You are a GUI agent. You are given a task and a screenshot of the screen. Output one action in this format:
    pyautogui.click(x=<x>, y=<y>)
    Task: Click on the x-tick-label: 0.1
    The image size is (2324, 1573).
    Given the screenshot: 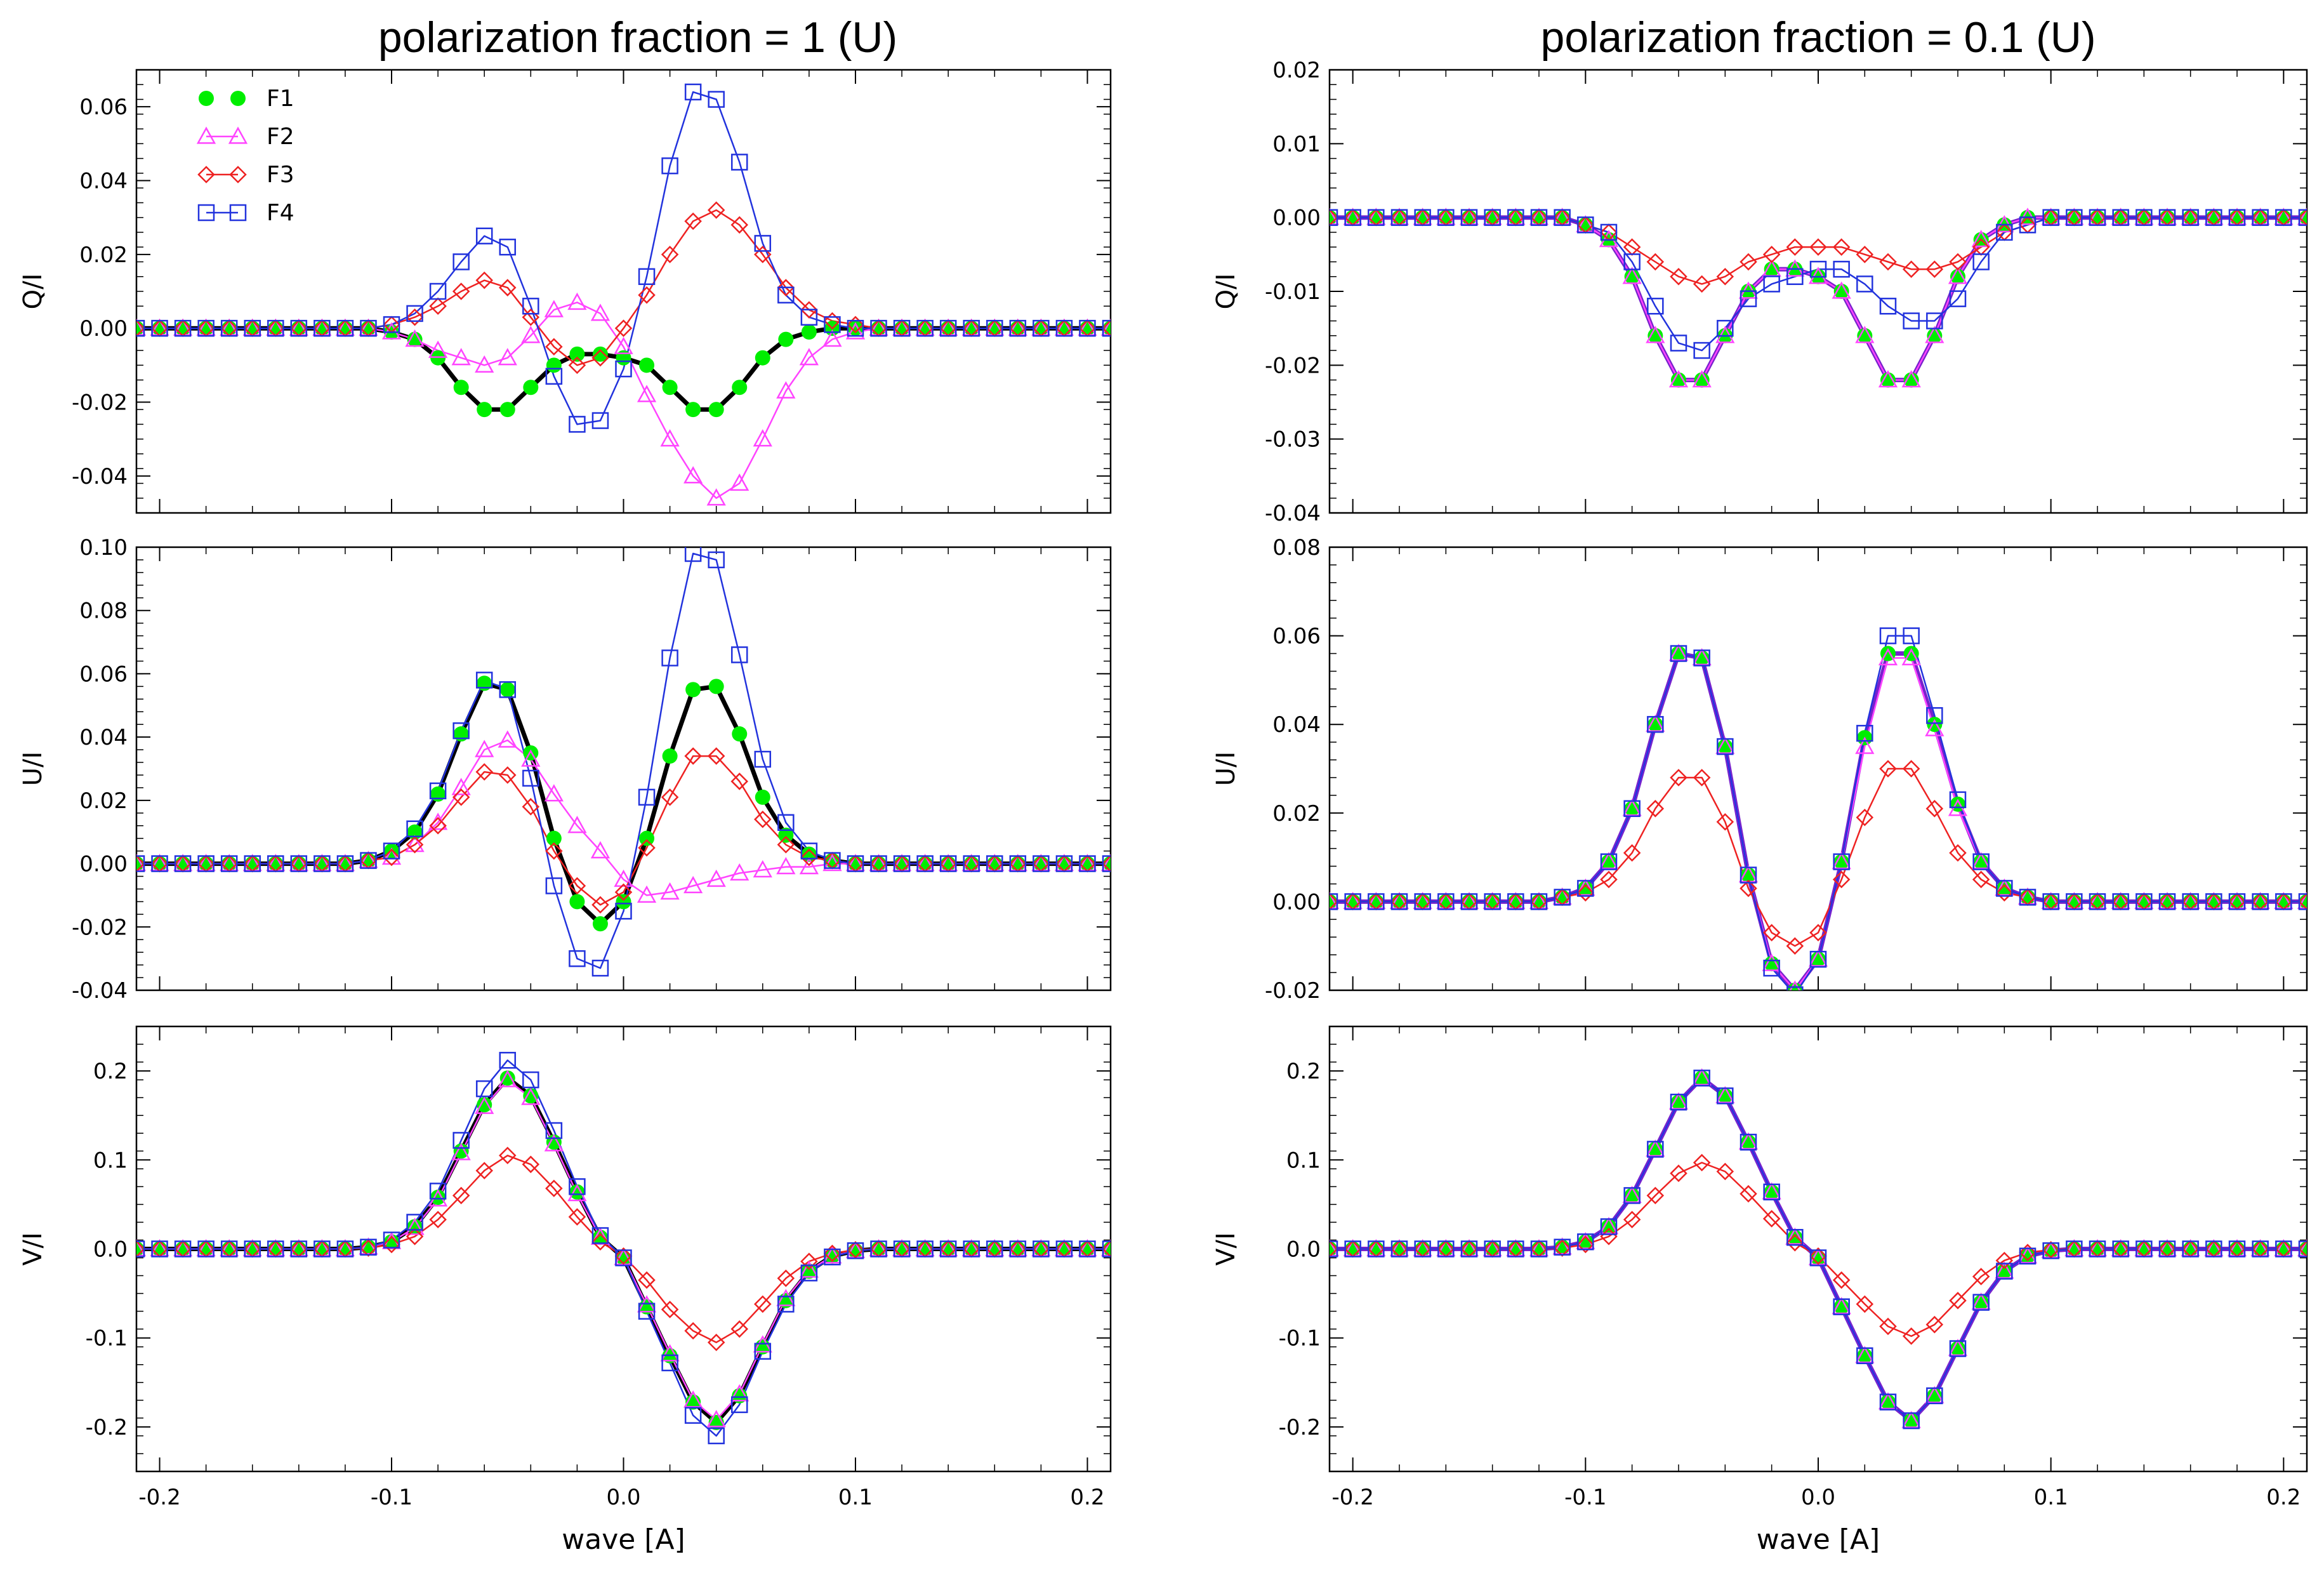 What is the action you would take?
    pyautogui.click(x=855, y=1497)
    